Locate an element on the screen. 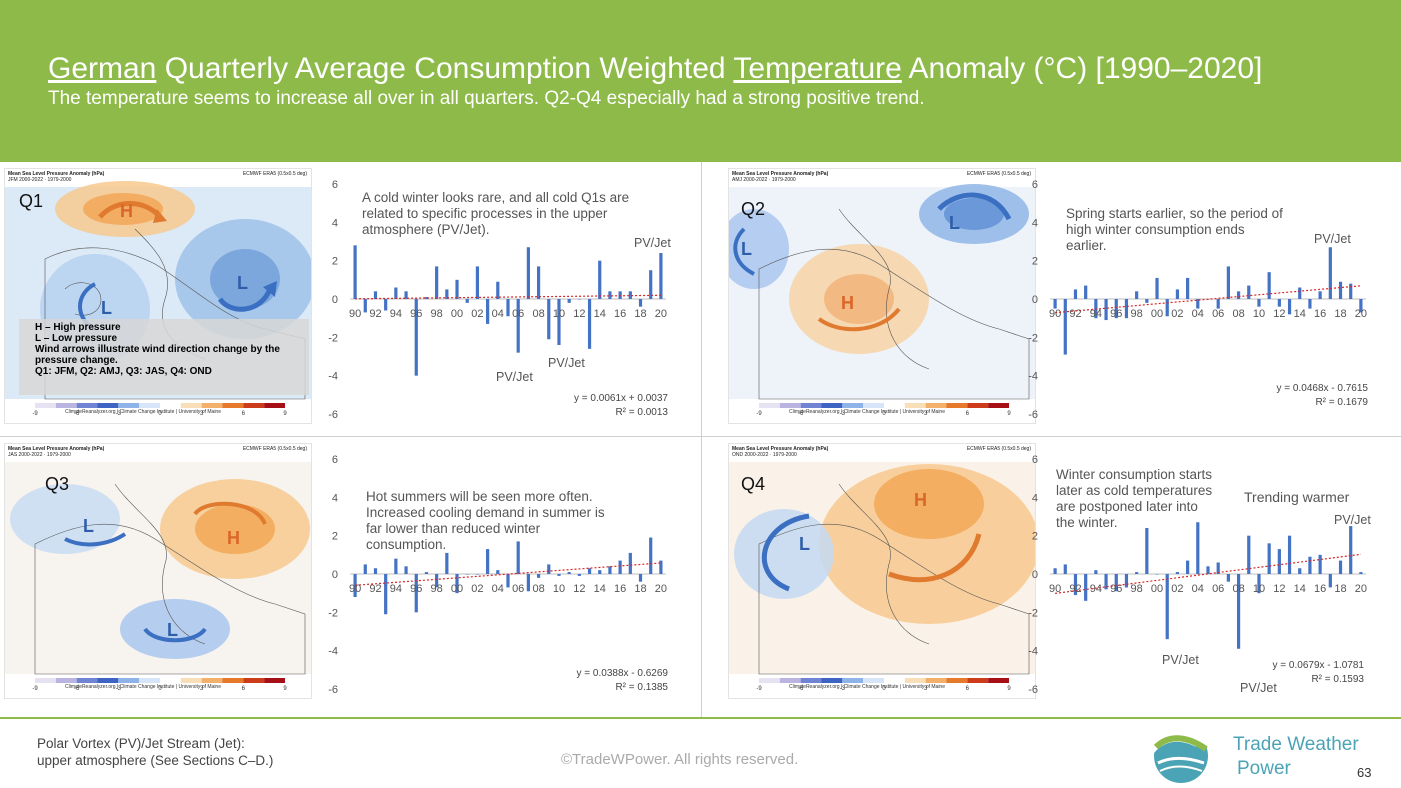 The height and width of the screenshot is (788, 1401). colorbar-tick-label: -9 is located at coordinates (759, 689).